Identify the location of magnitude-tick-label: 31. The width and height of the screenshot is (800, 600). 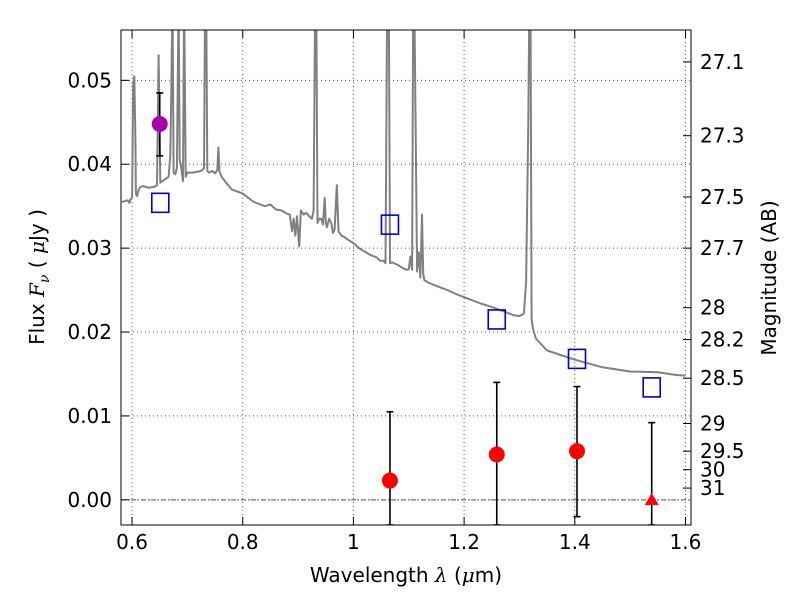
(712, 488).